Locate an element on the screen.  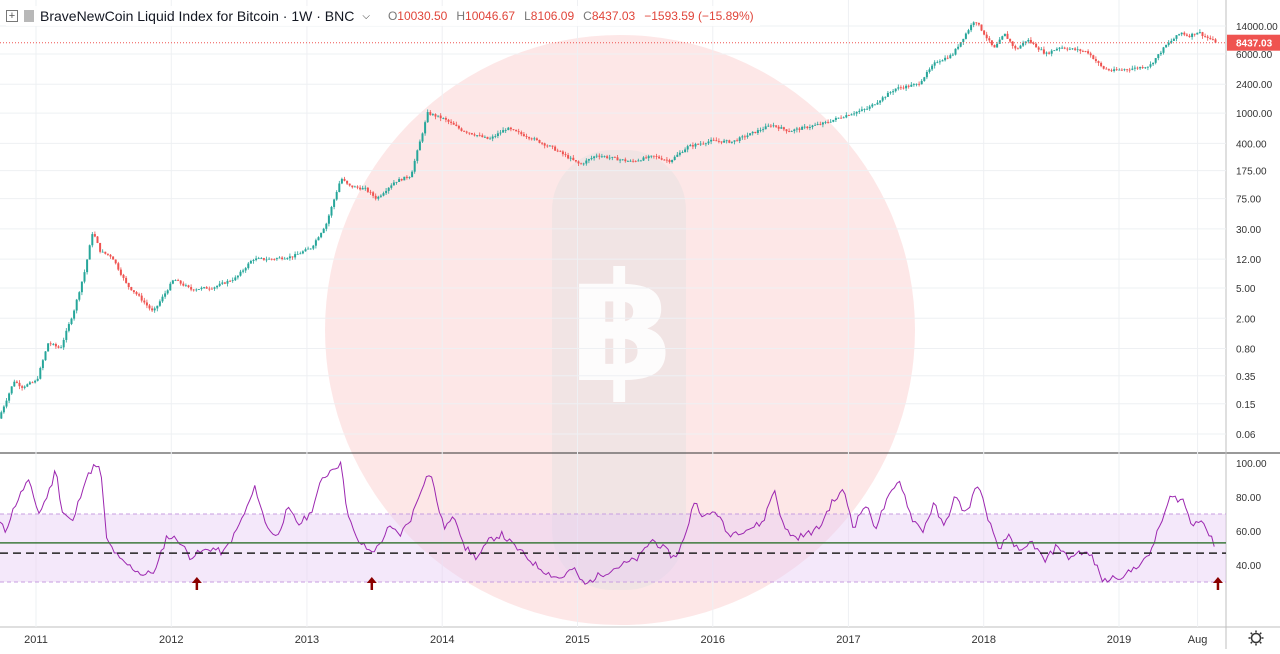
chevron-down-icon: ⌵ is located at coordinates (366, 16).